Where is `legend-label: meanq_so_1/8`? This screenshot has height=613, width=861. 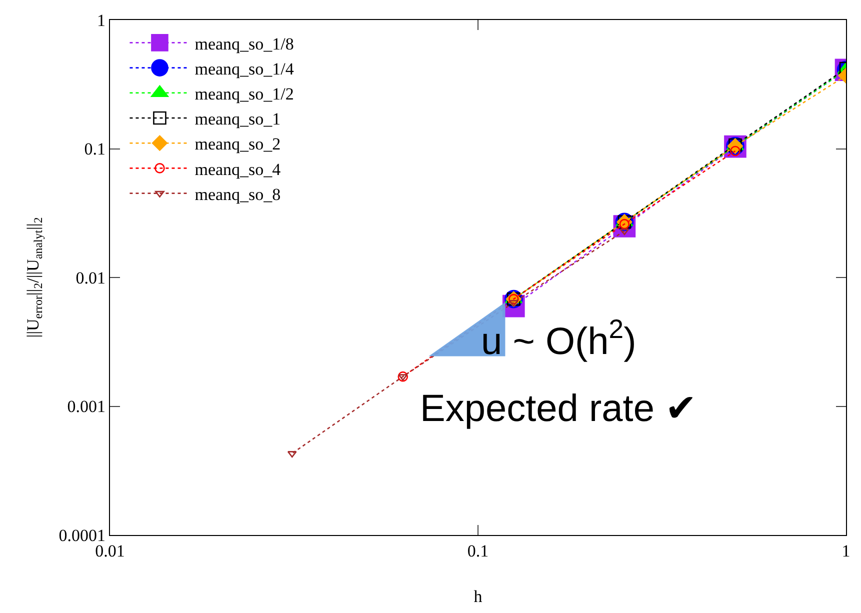 legend-label: meanq_so_1/8 is located at coordinates (244, 44).